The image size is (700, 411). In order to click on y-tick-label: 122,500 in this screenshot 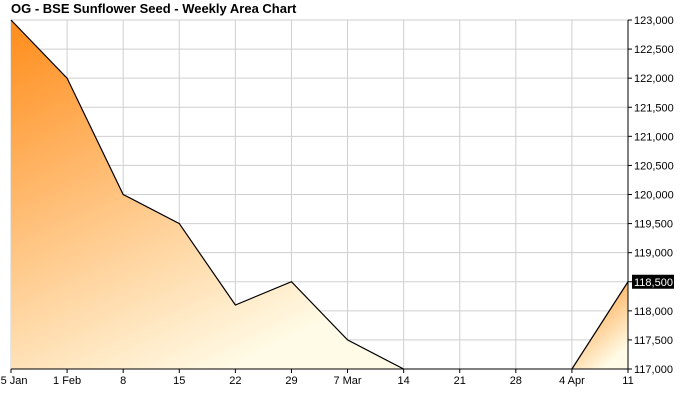, I will do `click(654, 50)`.